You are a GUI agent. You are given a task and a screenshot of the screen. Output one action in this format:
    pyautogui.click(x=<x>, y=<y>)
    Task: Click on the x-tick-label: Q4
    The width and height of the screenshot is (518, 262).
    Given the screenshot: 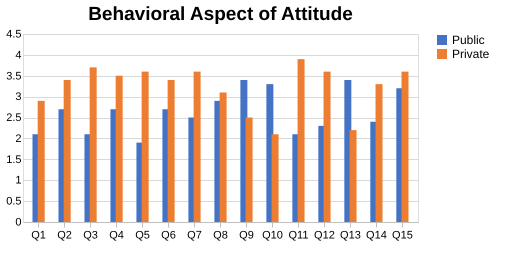 What is the action you would take?
    pyautogui.click(x=116, y=236)
    